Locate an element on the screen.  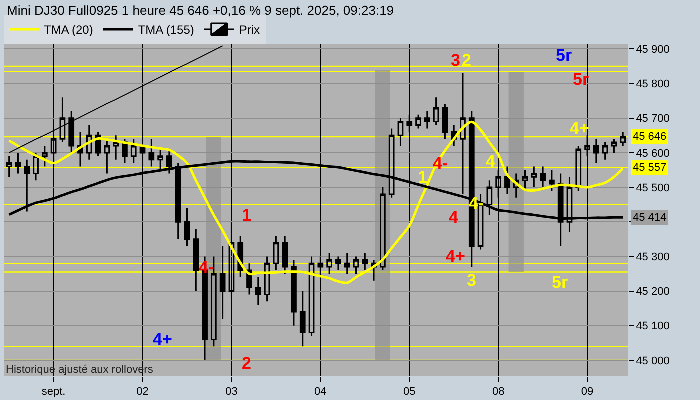
y-tick-label: 45 200 is located at coordinates (653, 292).